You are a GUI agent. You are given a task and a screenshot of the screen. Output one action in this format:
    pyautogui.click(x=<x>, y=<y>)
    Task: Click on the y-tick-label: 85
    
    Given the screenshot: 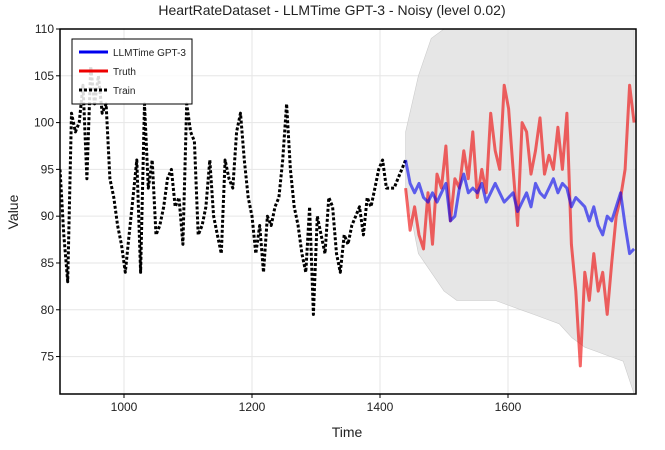 What is the action you would take?
    pyautogui.click(x=48, y=263)
    